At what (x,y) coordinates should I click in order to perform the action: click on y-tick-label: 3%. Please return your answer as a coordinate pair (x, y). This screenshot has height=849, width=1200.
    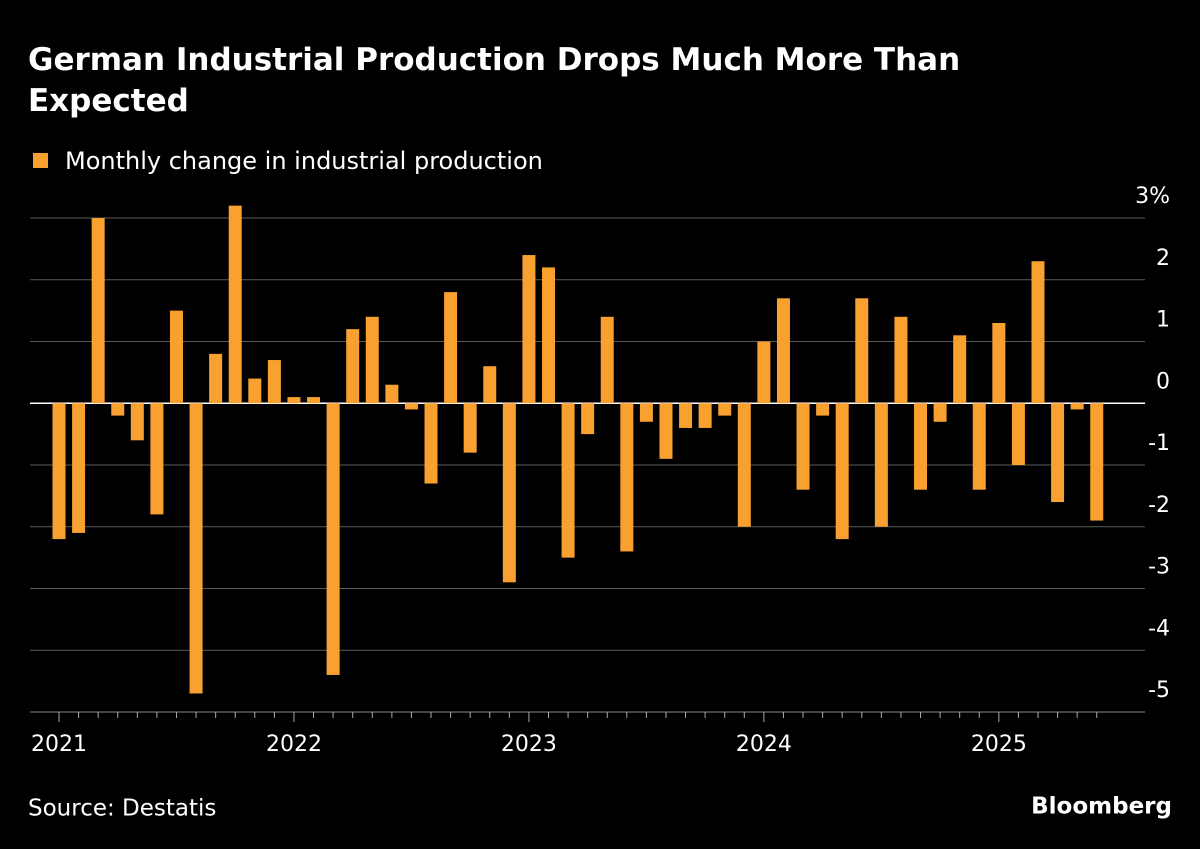
    Looking at the image, I should click on (1152, 196).